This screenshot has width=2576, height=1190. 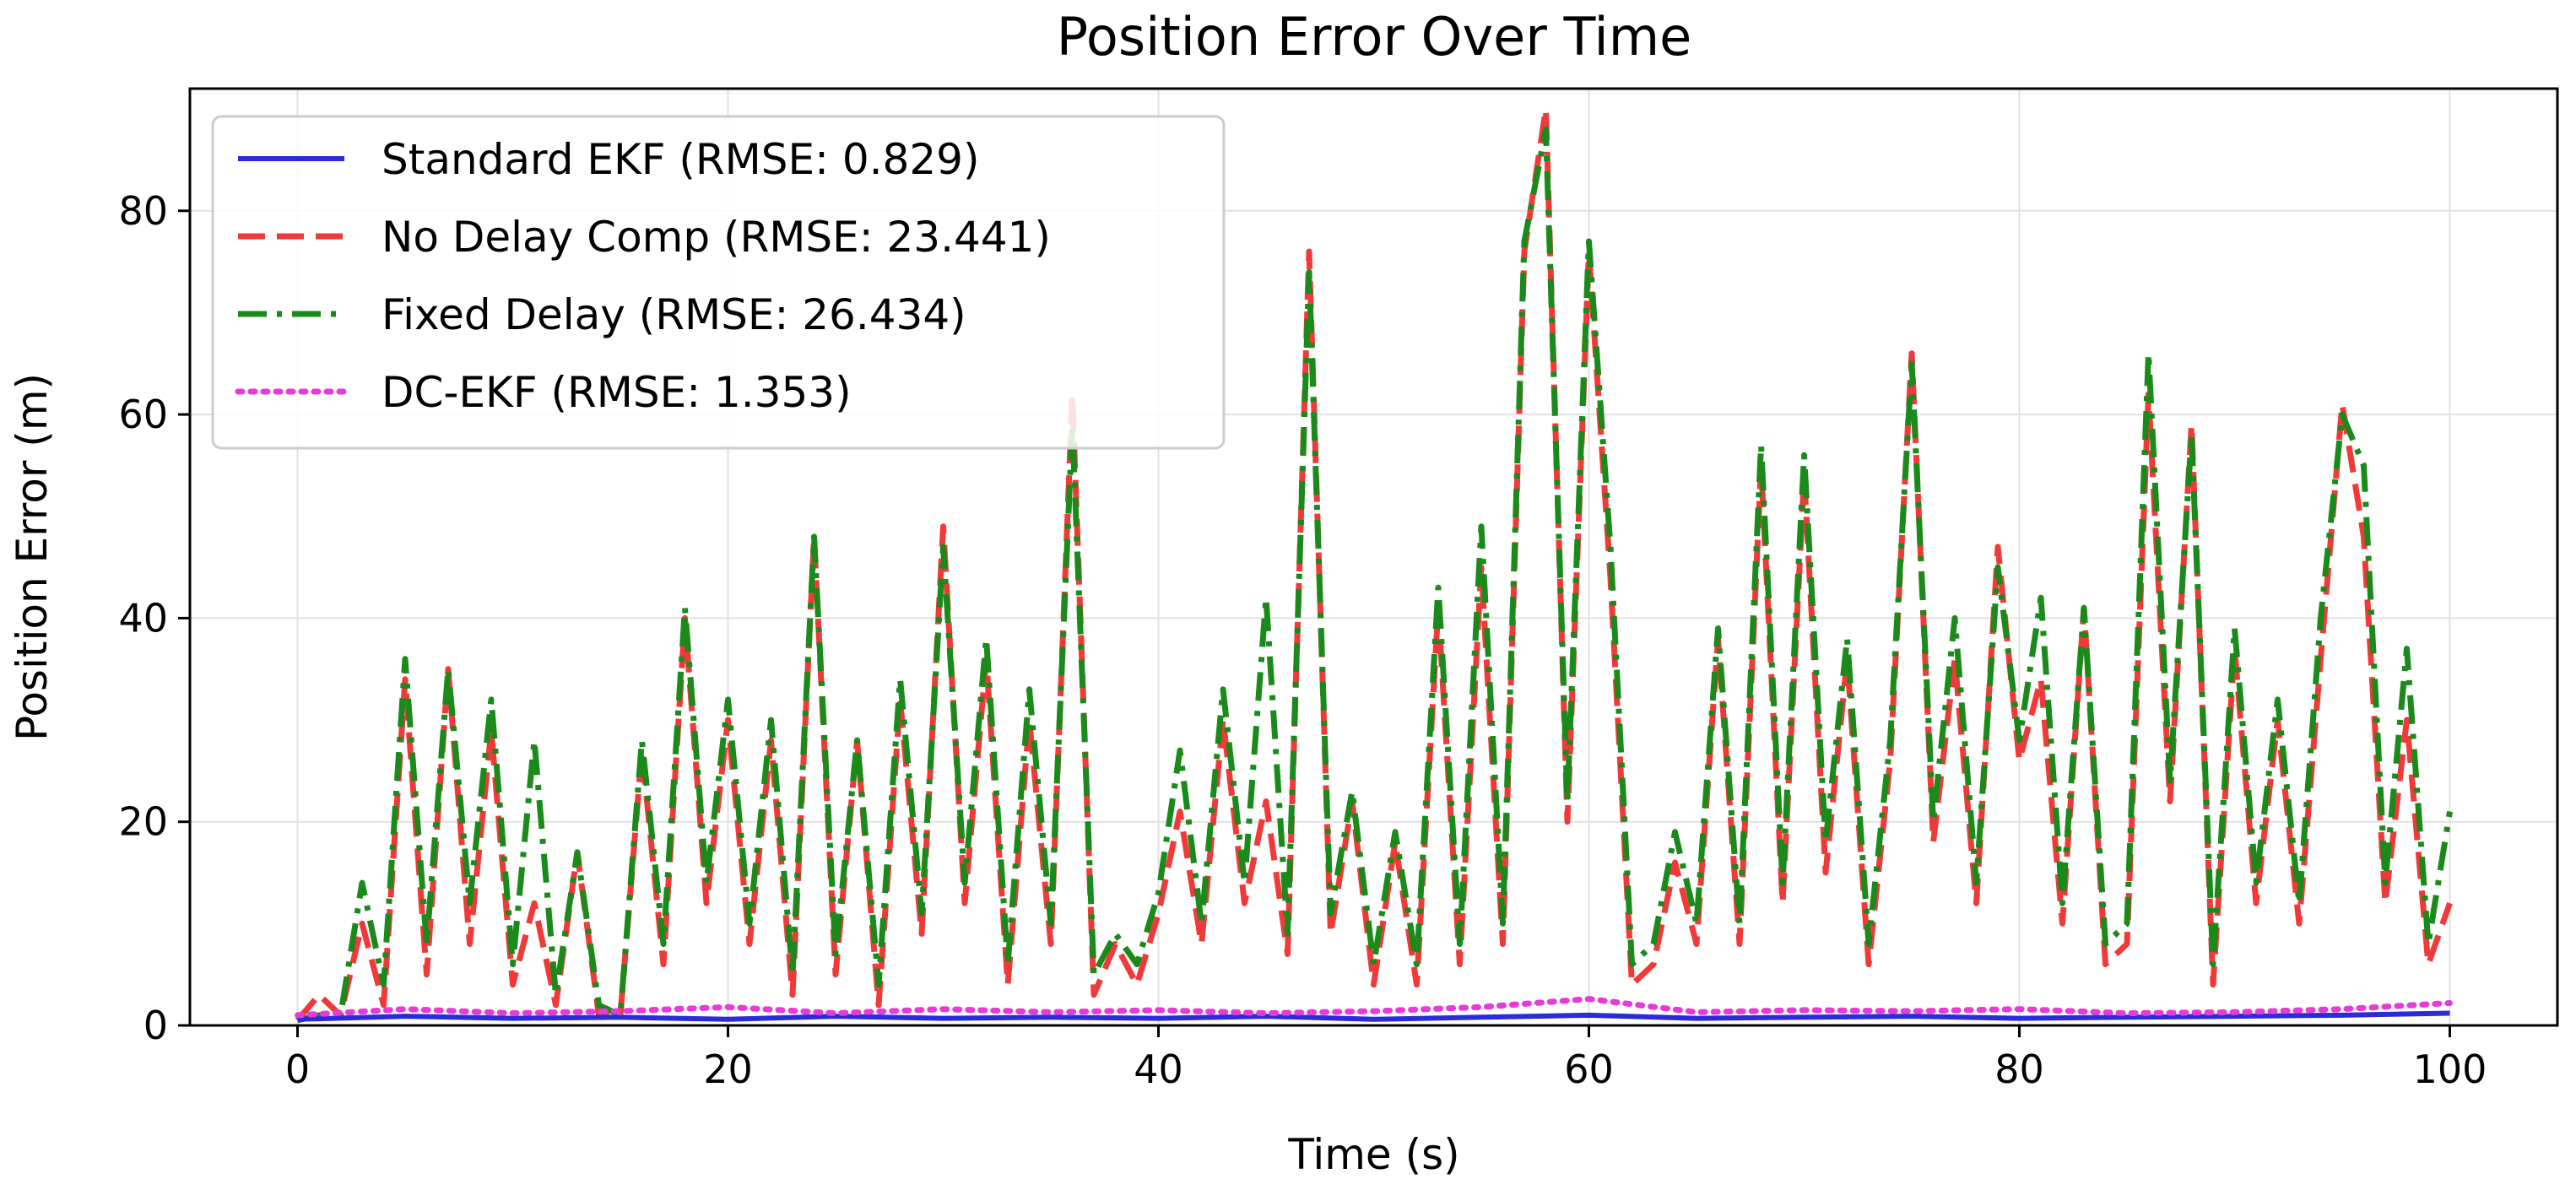 What do you see at coordinates (155, 1025) in the screenshot?
I see `y-tick-label: 0` at bounding box center [155, 1025].